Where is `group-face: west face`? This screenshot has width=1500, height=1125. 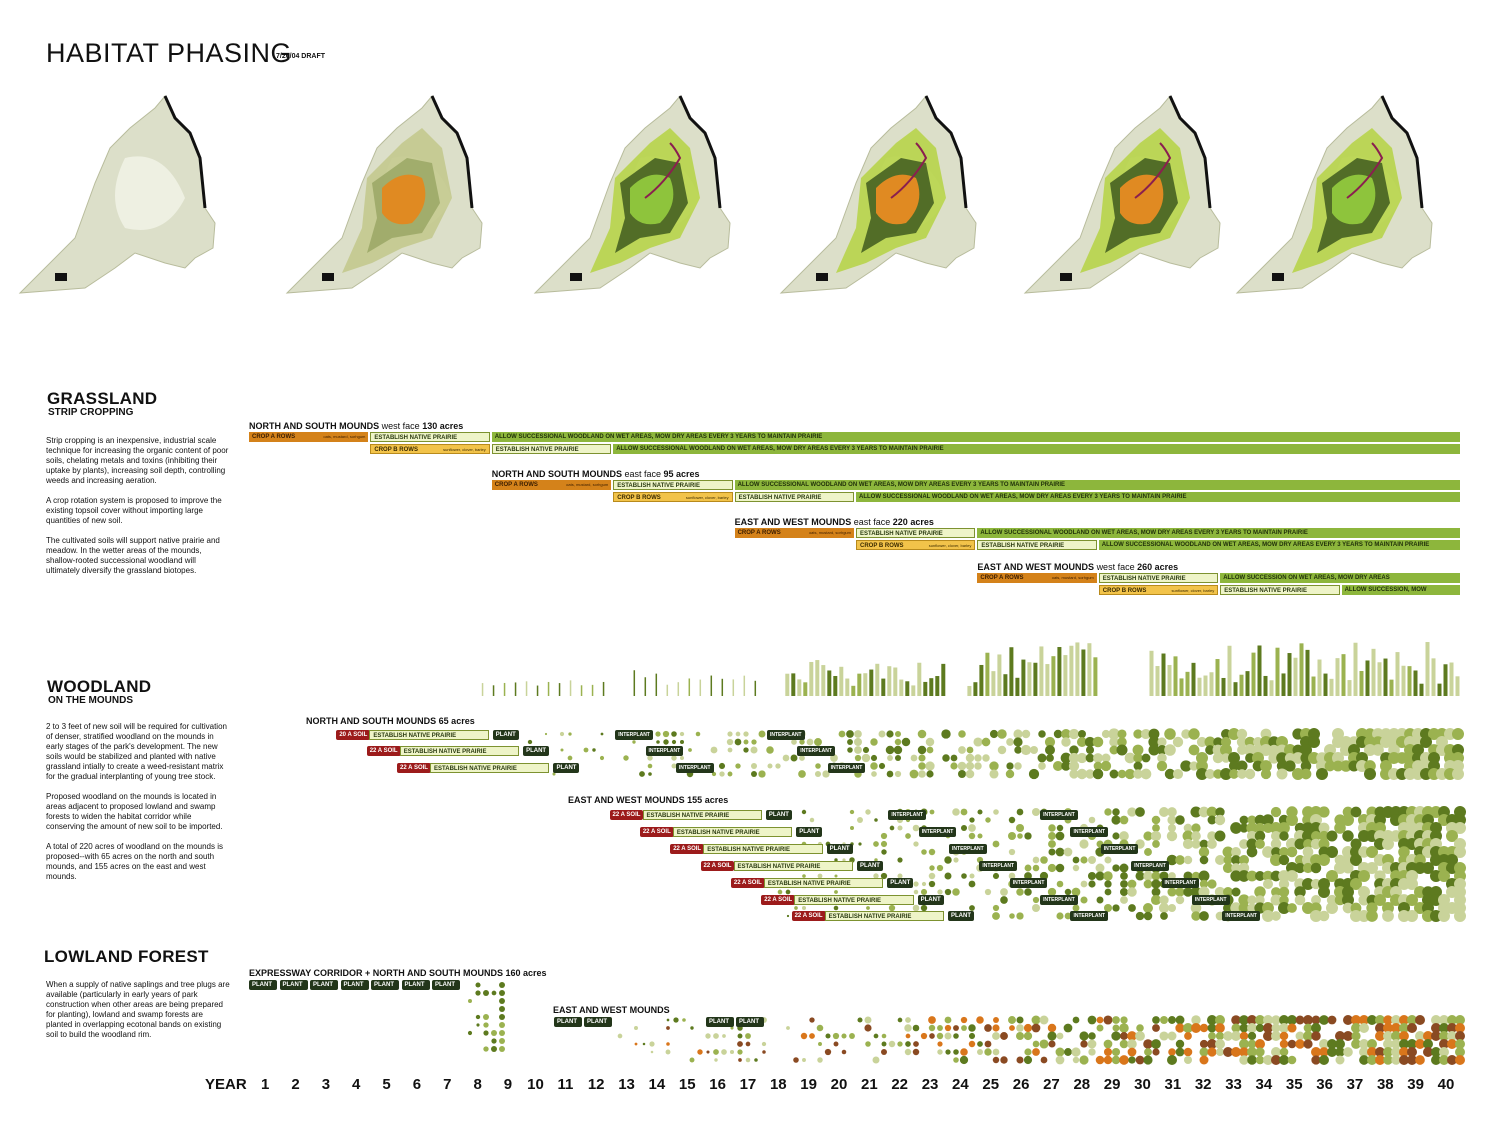 group-face: west face is located at coordinates (1117, 567).